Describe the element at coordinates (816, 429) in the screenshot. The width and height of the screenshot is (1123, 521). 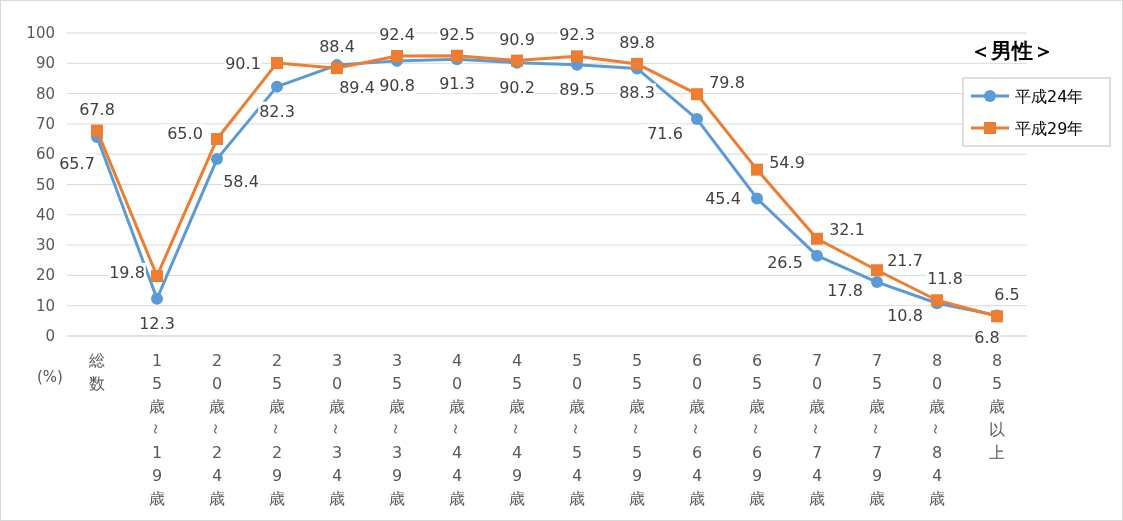
I see `xtick: 70歳～74歳` at that location.